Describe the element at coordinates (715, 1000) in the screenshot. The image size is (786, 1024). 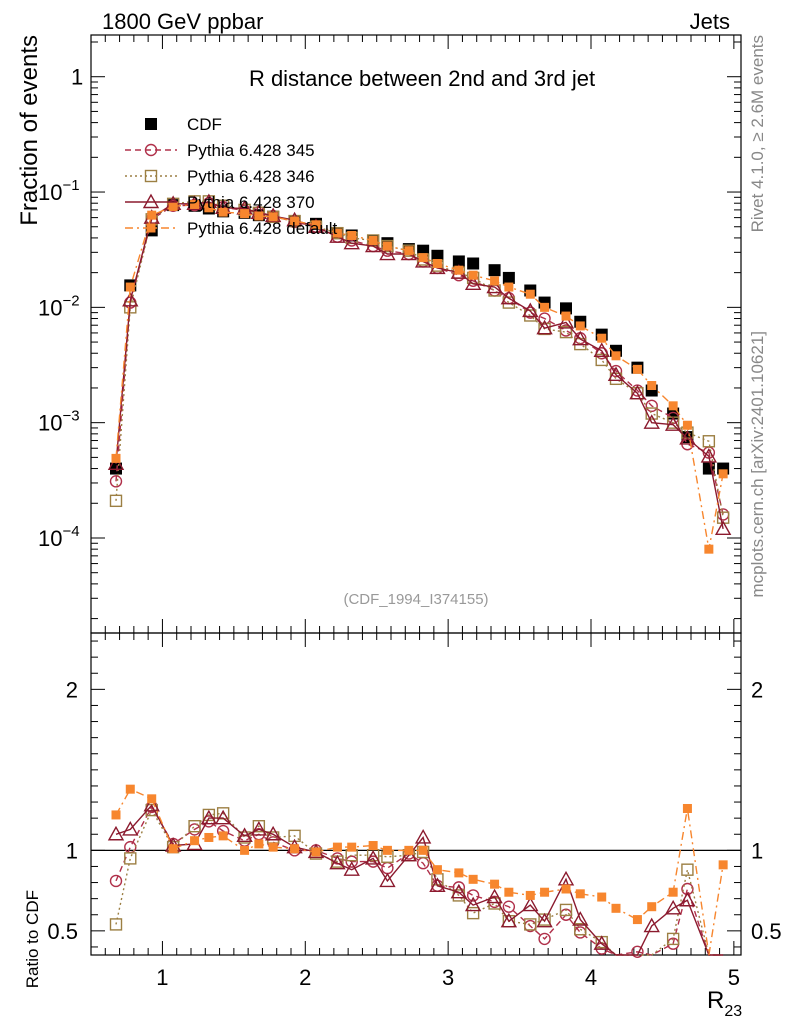
I see `x-axis-label-main: R` at that location.